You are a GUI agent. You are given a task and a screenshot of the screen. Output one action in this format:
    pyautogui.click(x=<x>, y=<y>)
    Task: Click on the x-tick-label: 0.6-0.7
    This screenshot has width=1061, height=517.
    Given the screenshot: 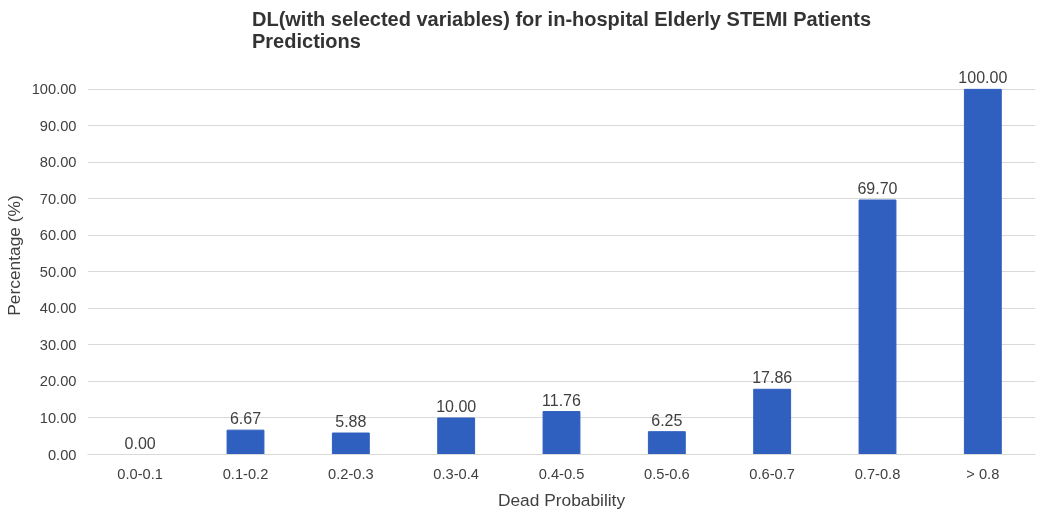 What is the action you would take?
    pyautogui.click(x=772, y=473)
    